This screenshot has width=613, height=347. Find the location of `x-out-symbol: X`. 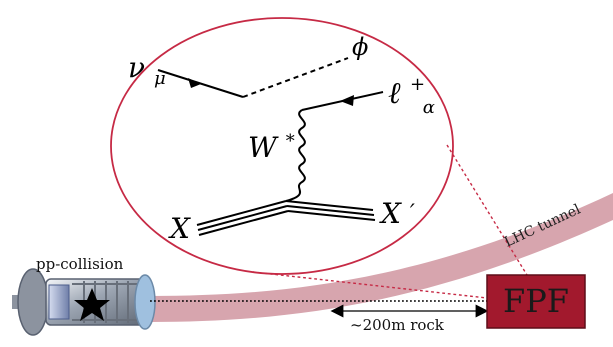

x-out-symbol: X is located at coordinates (390, 213).